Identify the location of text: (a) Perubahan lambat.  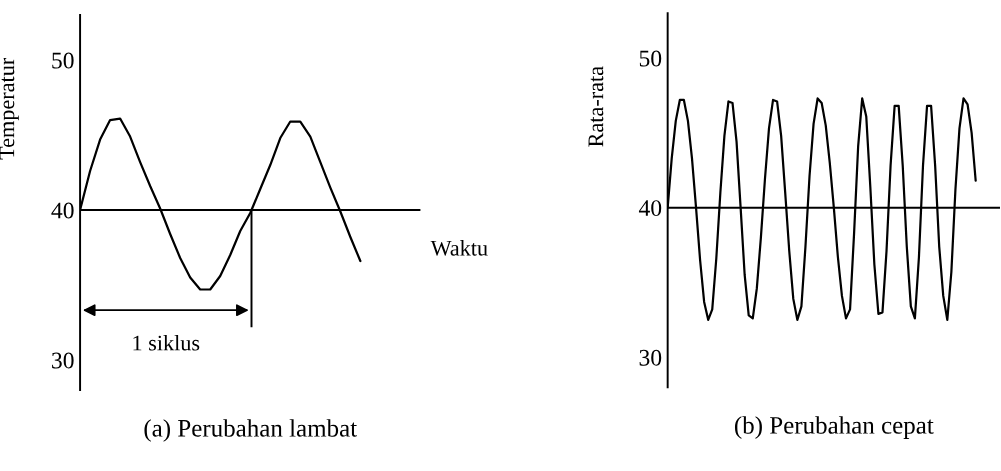
(250, 430).